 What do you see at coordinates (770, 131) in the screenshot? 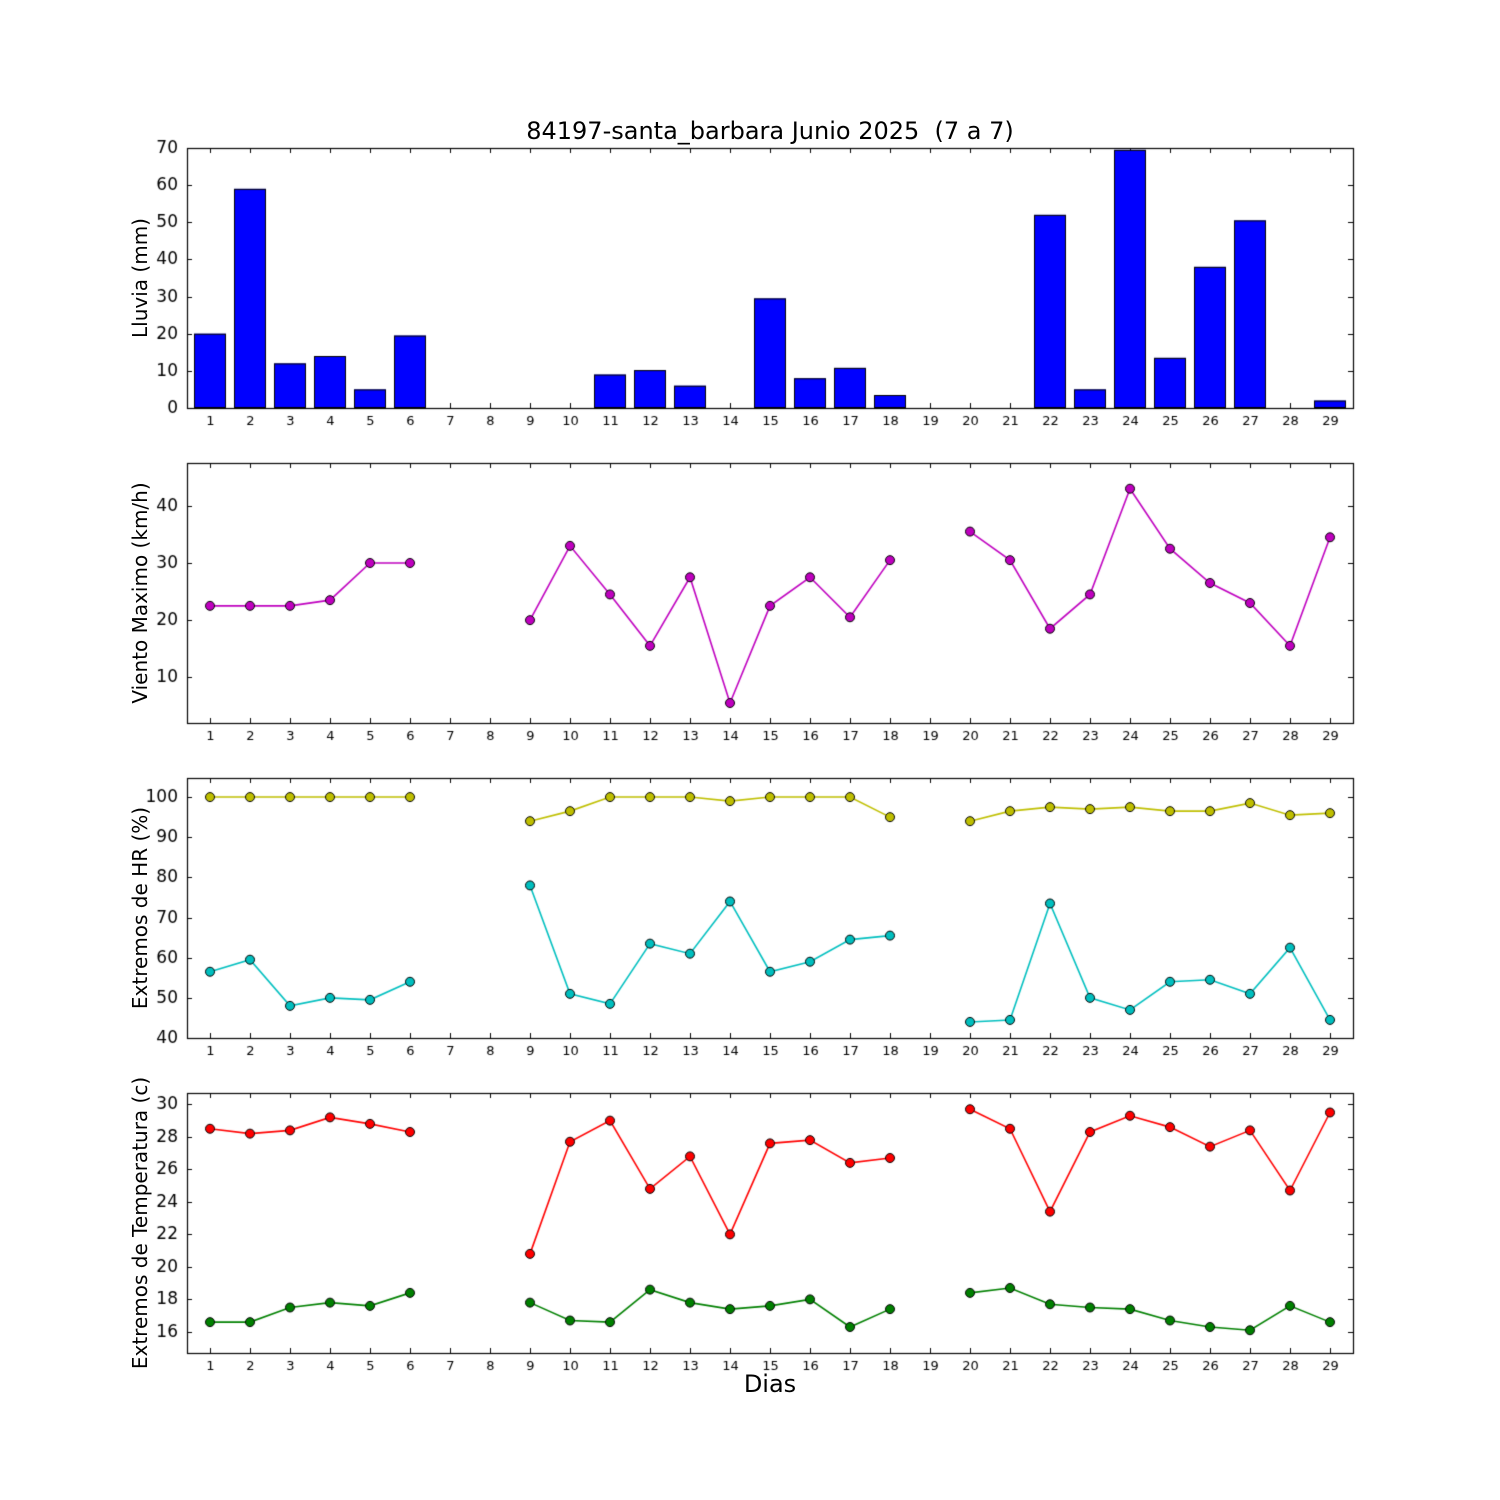
I see `figure-title: 84197-santa_barbara Junio 2025 (7 a 7)` at bounding box center [770, 131].